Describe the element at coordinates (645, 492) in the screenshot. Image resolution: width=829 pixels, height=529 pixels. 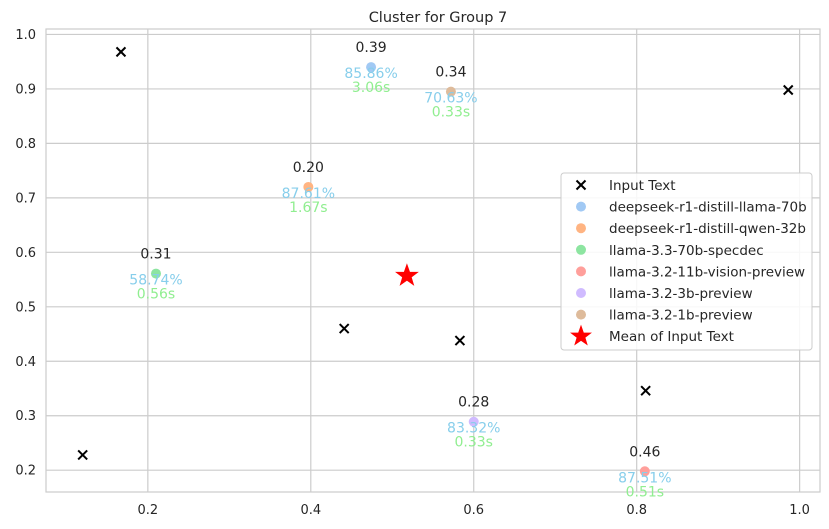
I see `time-label: 0.51s` at that location.